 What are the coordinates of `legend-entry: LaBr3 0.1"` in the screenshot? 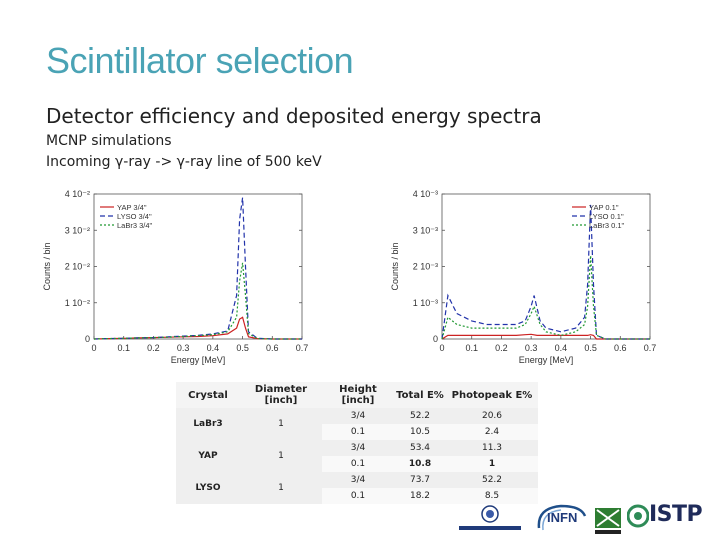 It's located at (607, 225).